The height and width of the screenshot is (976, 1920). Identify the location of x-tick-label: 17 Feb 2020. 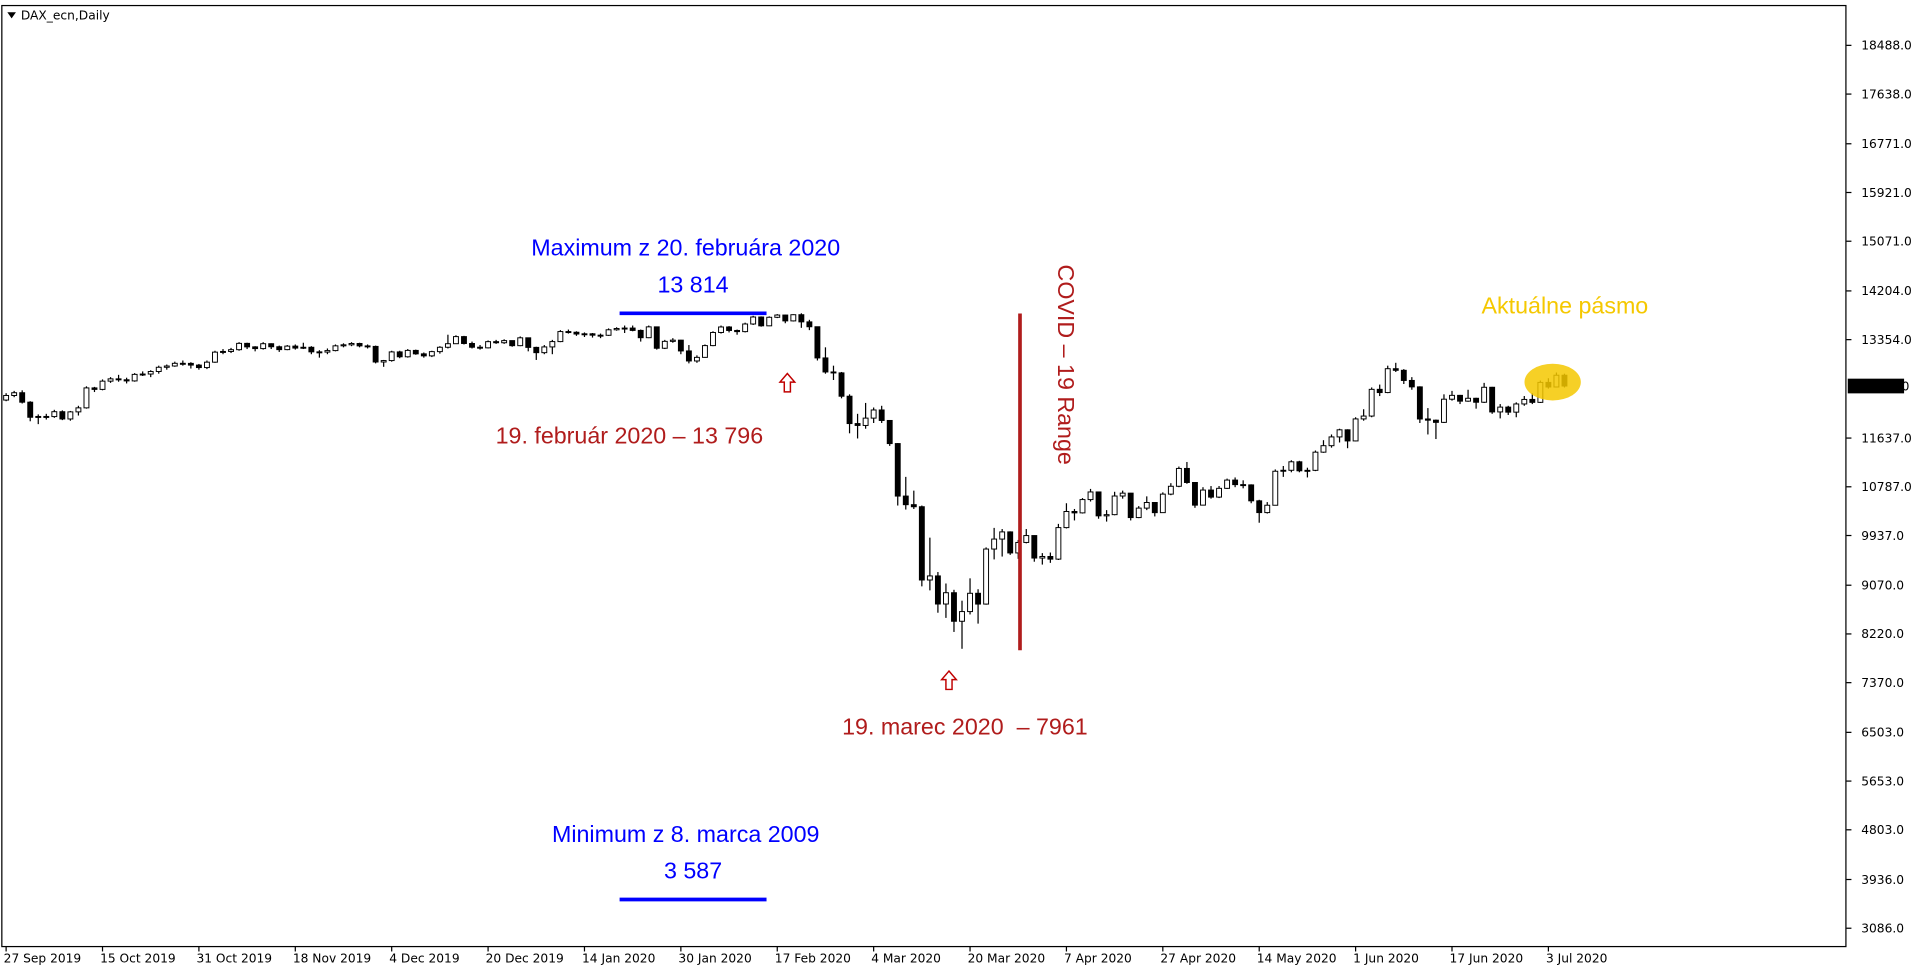
(813, 958).